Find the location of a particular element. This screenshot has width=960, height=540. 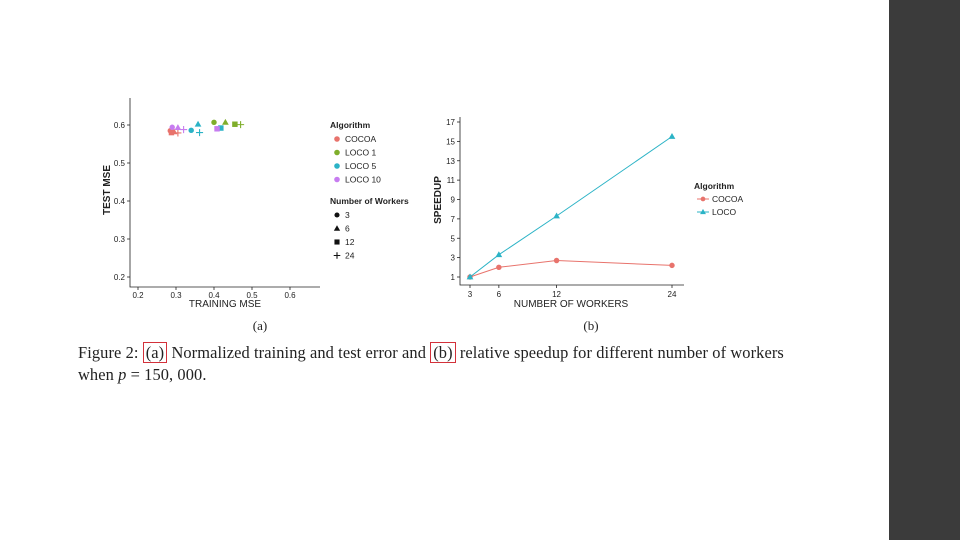

chart-a-x-tick-label: 0.3 is located at coordinates (176, 295).